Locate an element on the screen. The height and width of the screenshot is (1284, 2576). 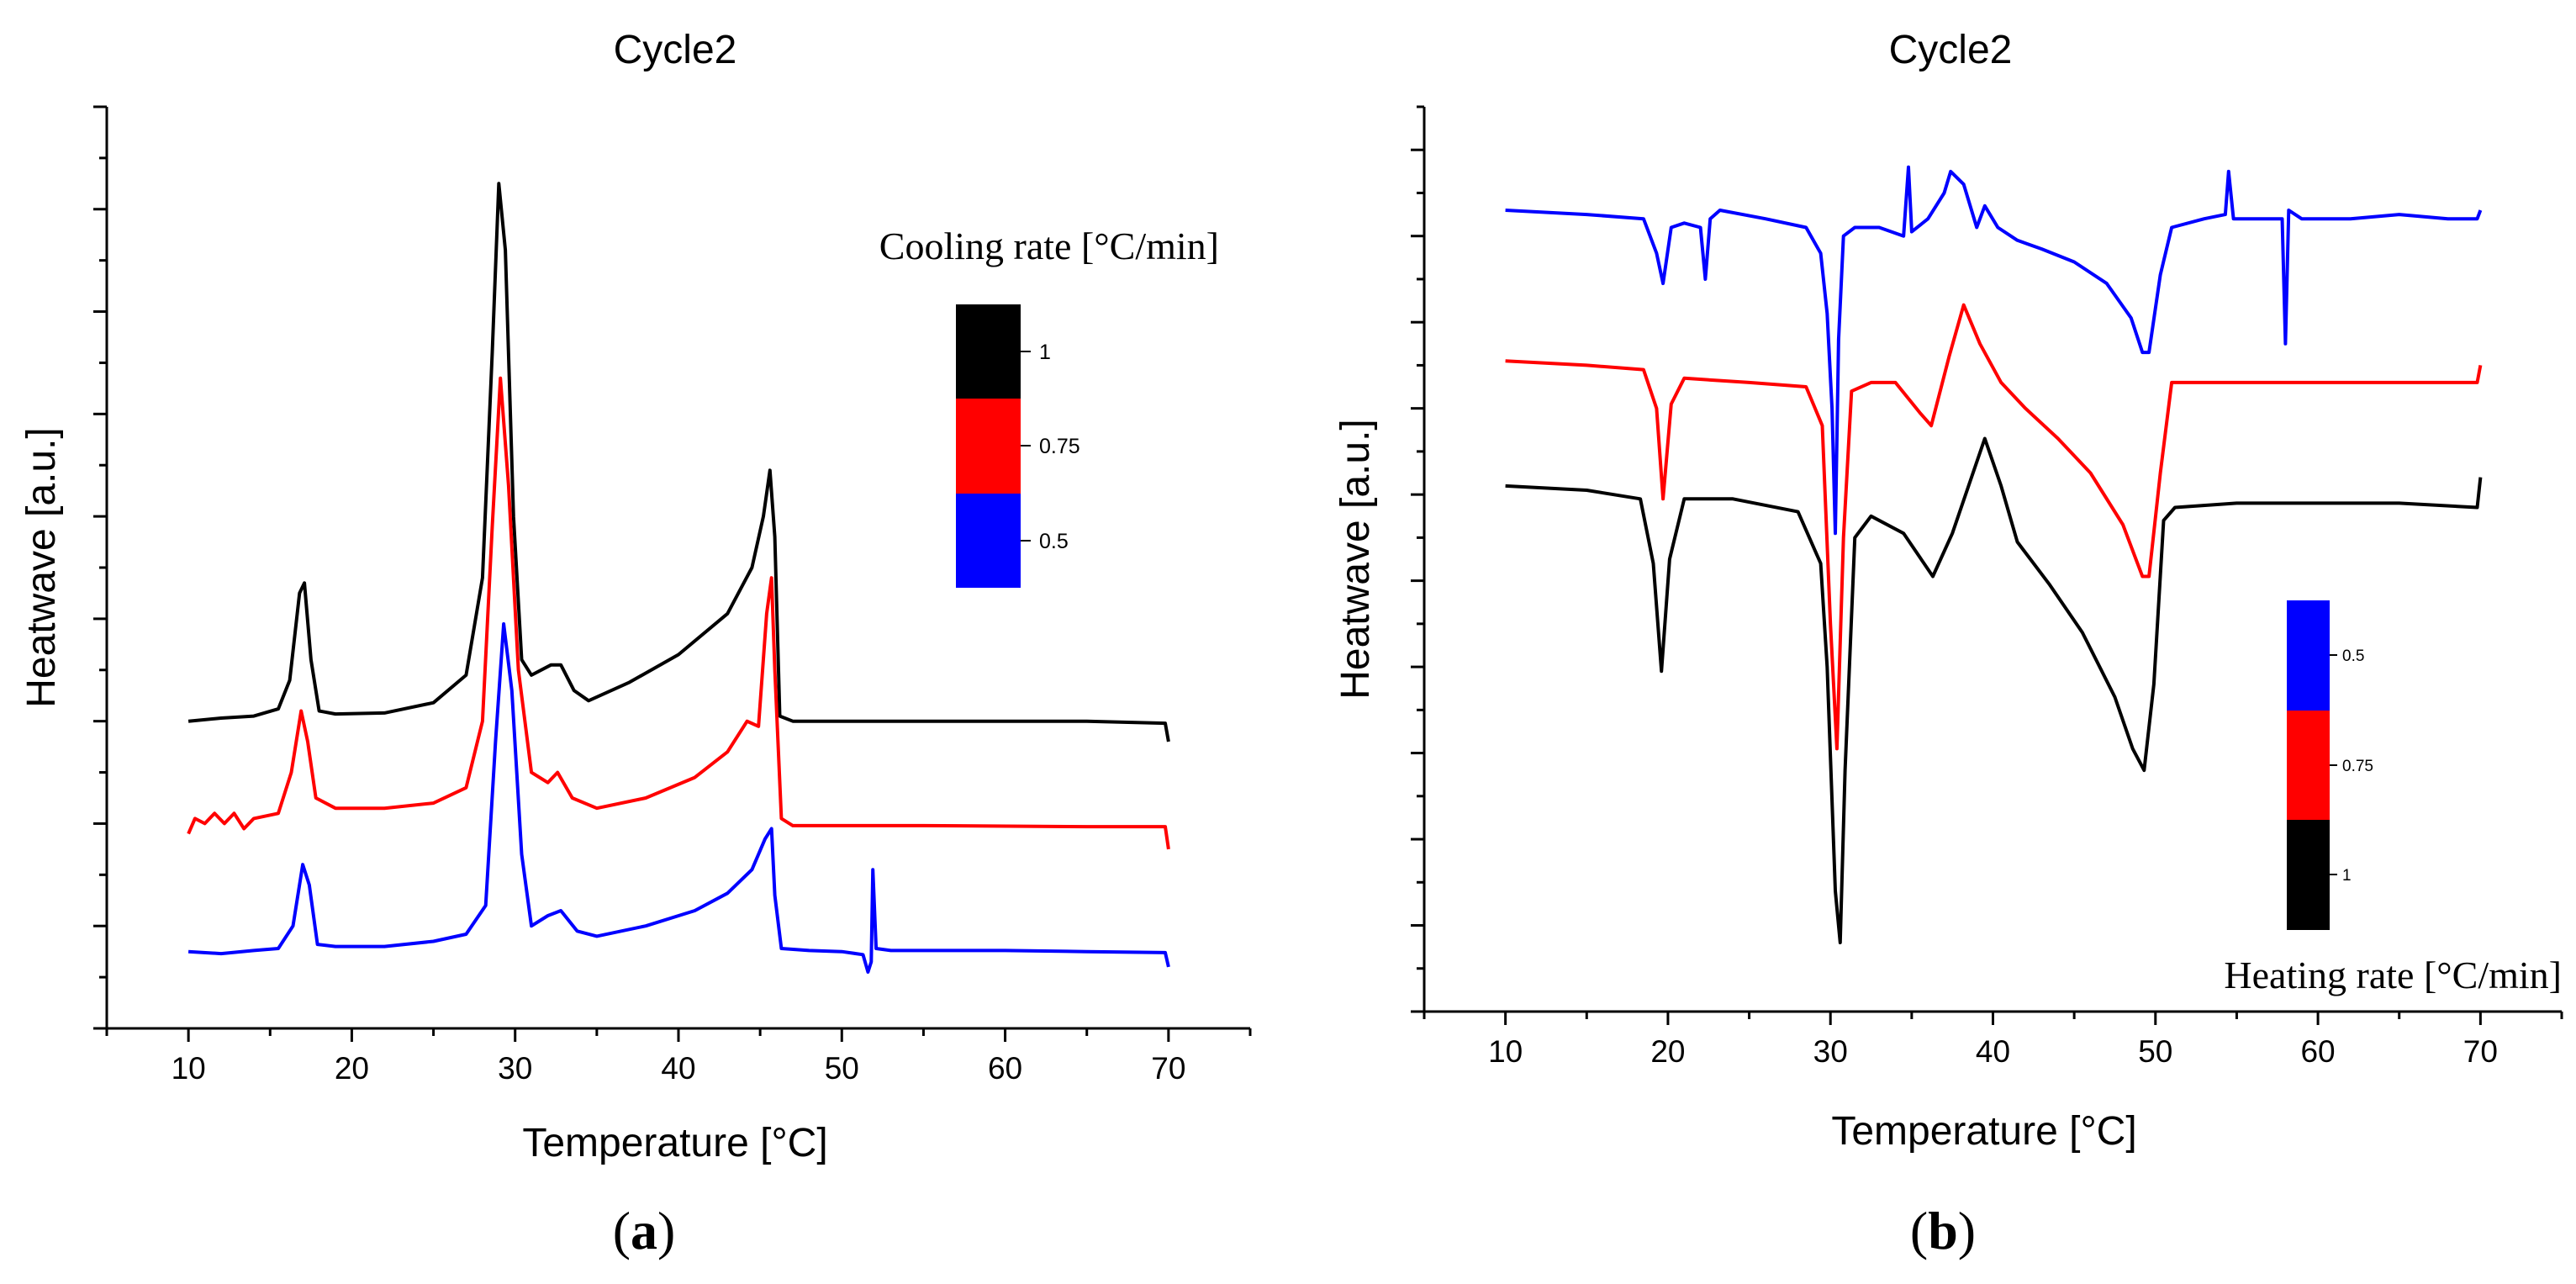
legend: Cooling rate [°C/min] 1 0.75 0.5 is located at coordinates (1049, 406).